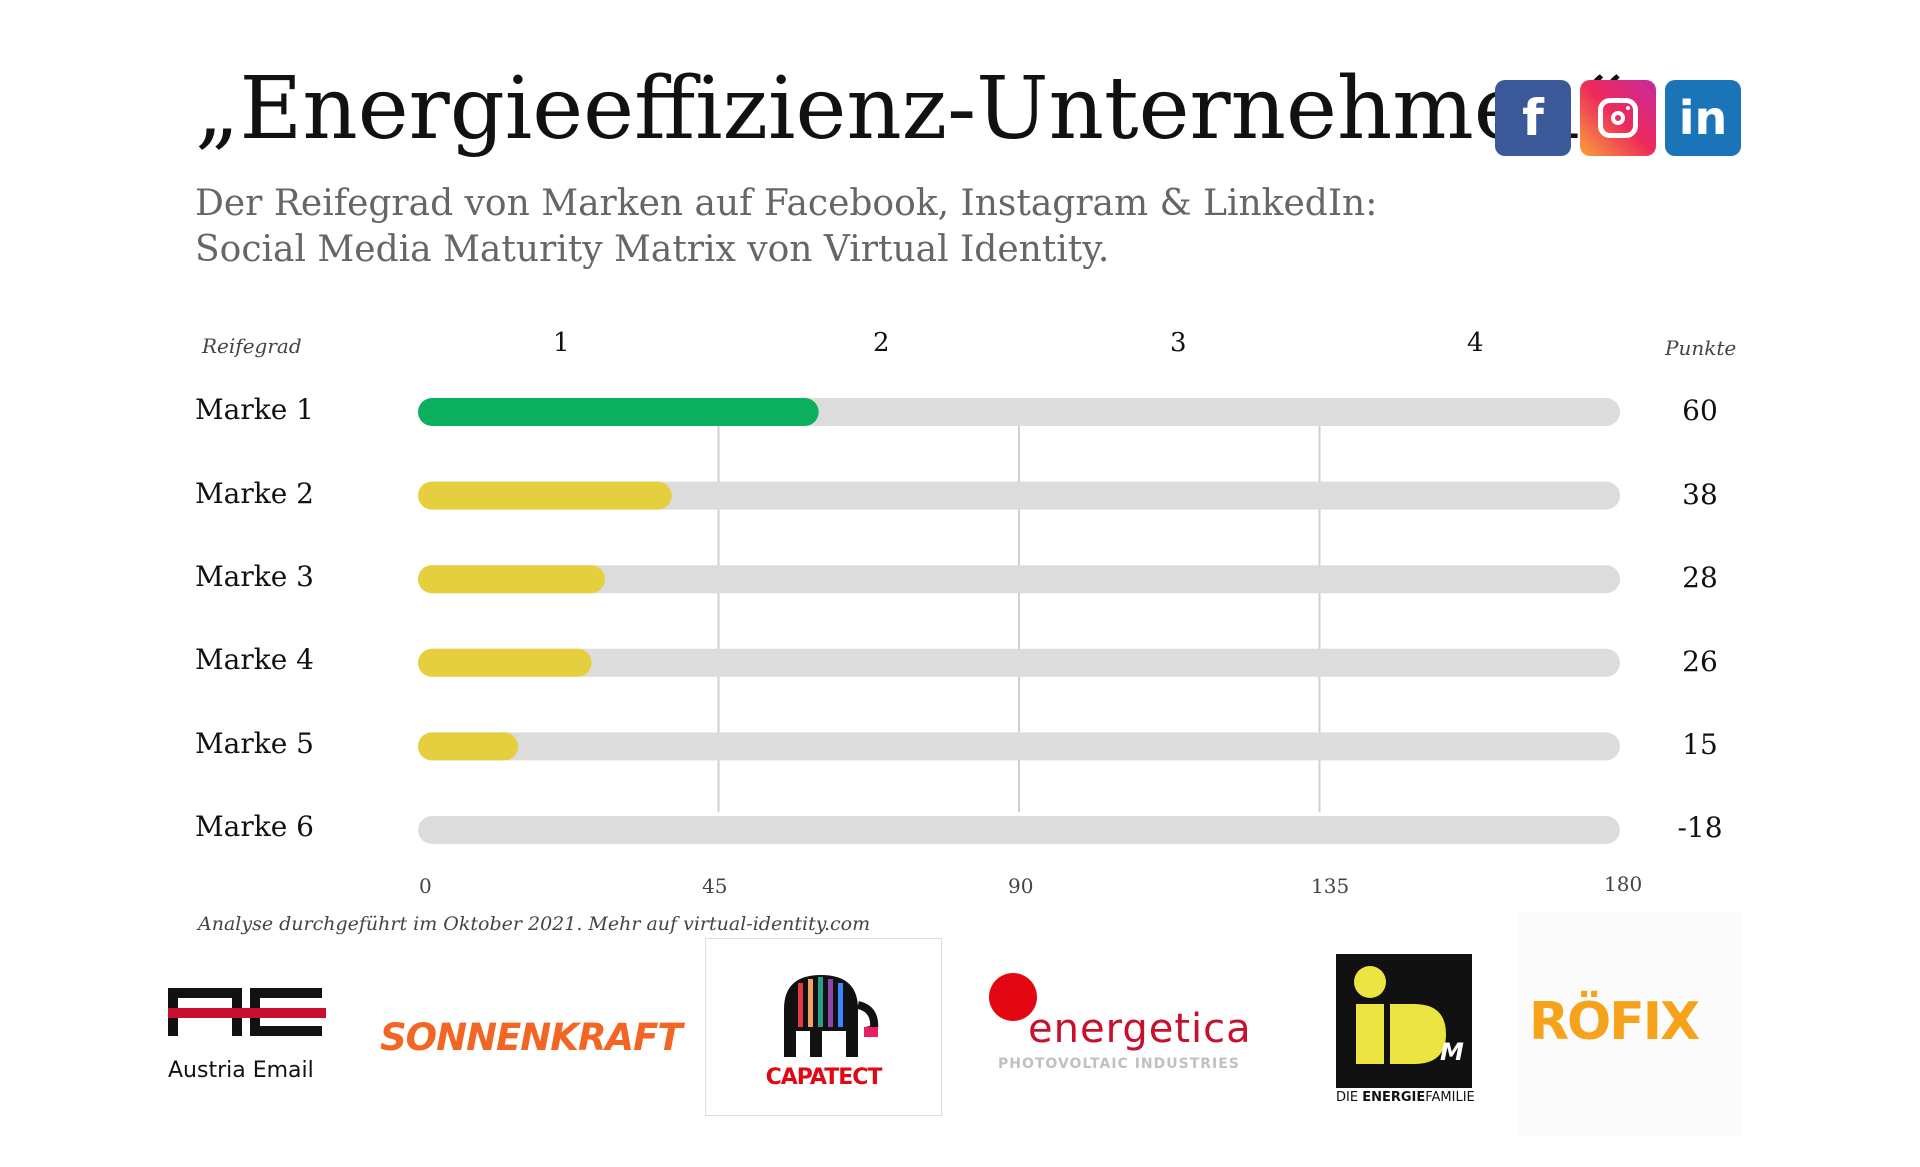  I want to click on roefix-text: RÖFIX, so click(1614, 1022).